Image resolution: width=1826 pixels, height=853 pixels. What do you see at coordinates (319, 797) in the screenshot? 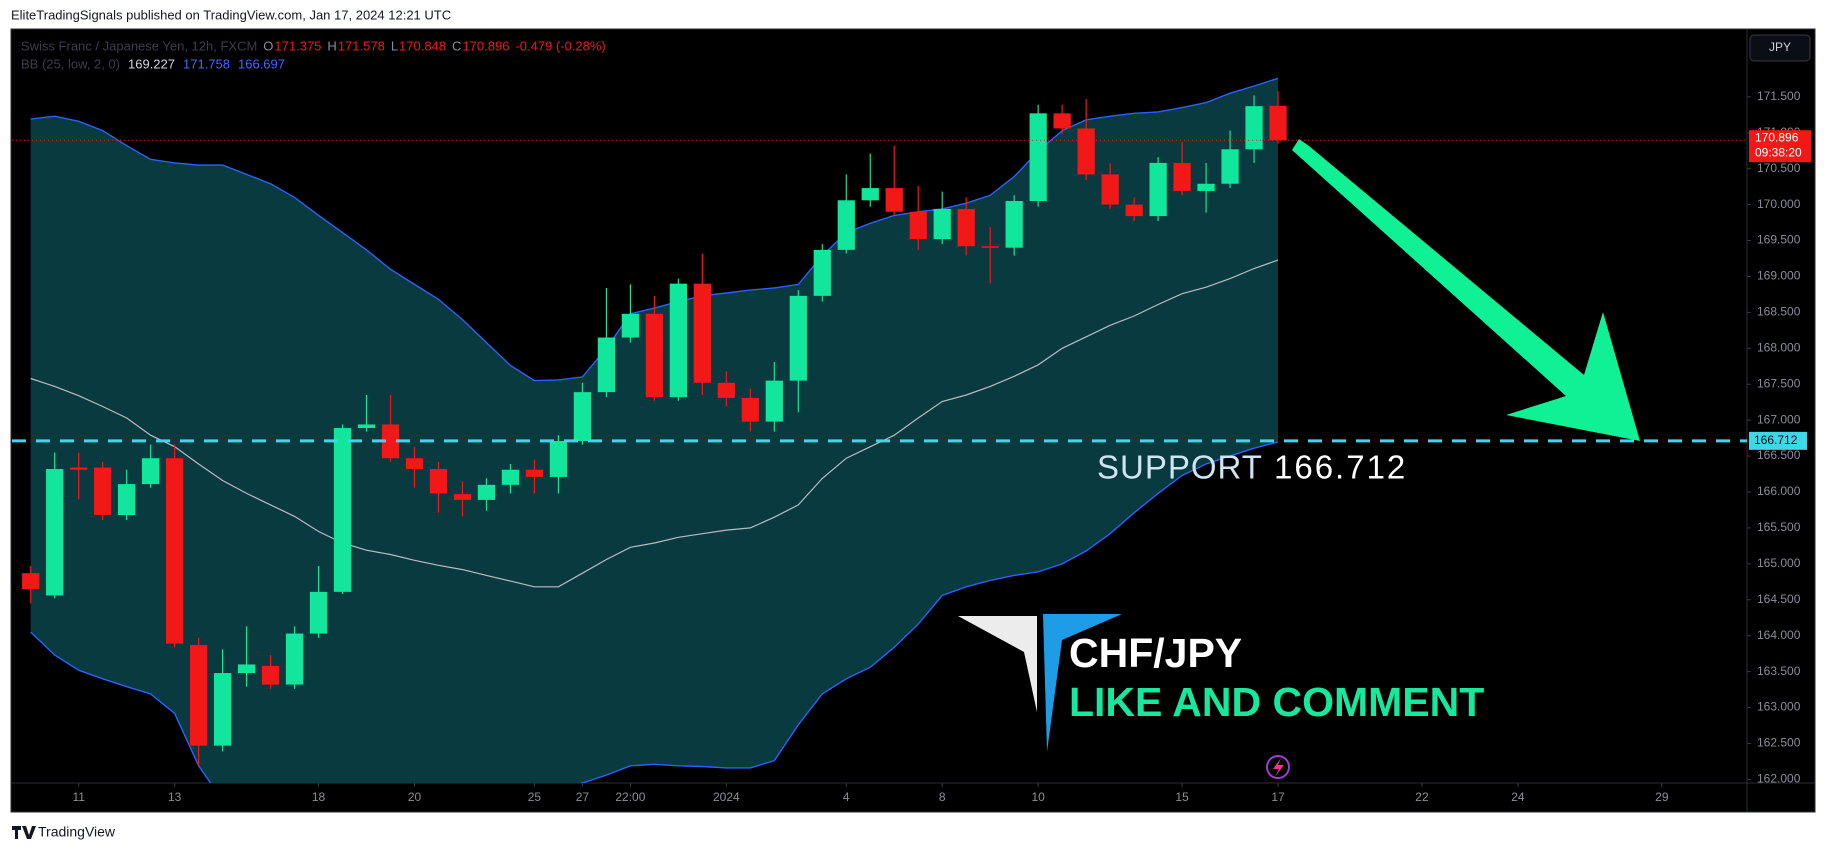
I see `x-tick-label: 18` at bounding box center [319, 797].